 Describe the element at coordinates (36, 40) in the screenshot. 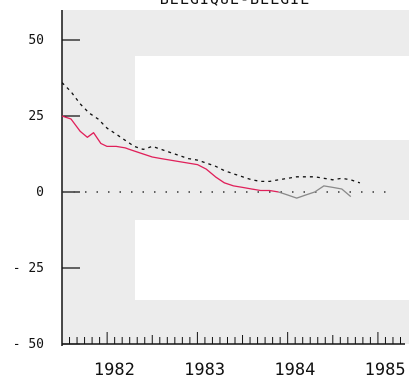

I see `y-tick-label: 50` at that location.